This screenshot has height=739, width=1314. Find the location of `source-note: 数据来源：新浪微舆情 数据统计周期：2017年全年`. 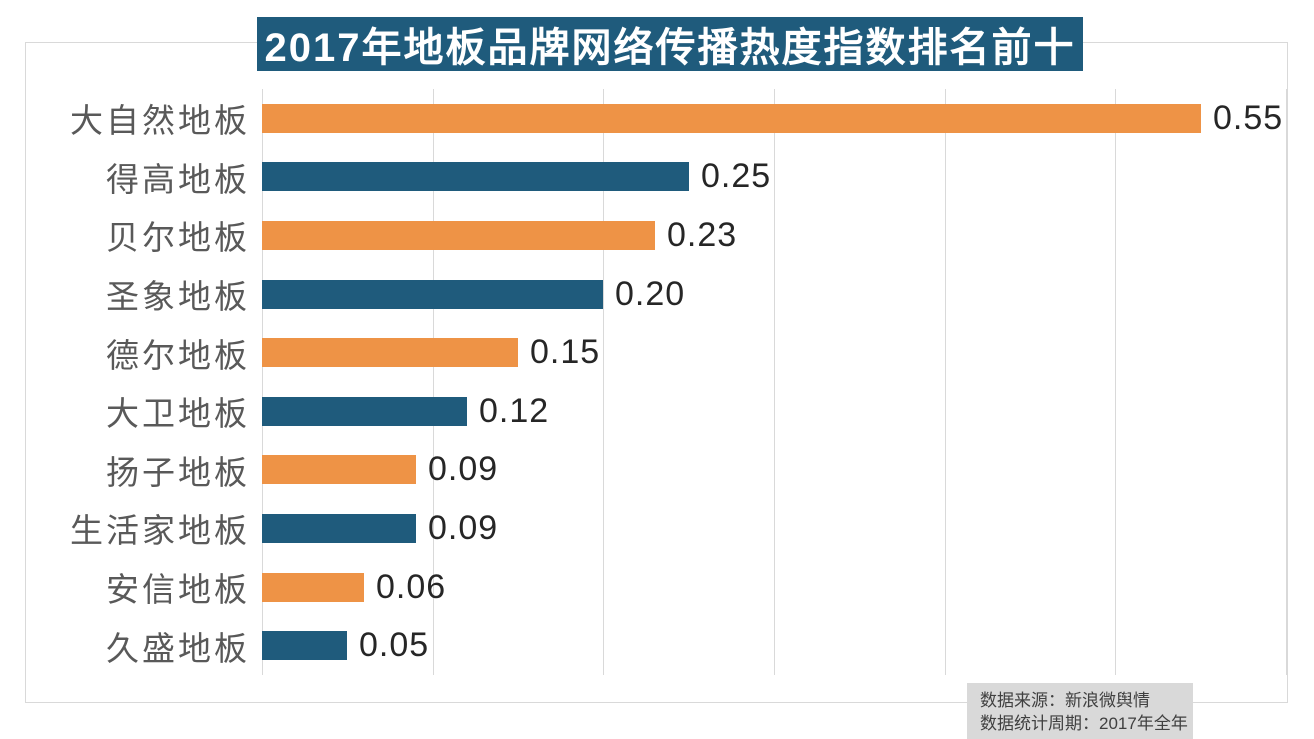

source-note: 数据来源：新浪微舆情 数据统计周期：2017年全年 is located at coordinates (1080, 711).